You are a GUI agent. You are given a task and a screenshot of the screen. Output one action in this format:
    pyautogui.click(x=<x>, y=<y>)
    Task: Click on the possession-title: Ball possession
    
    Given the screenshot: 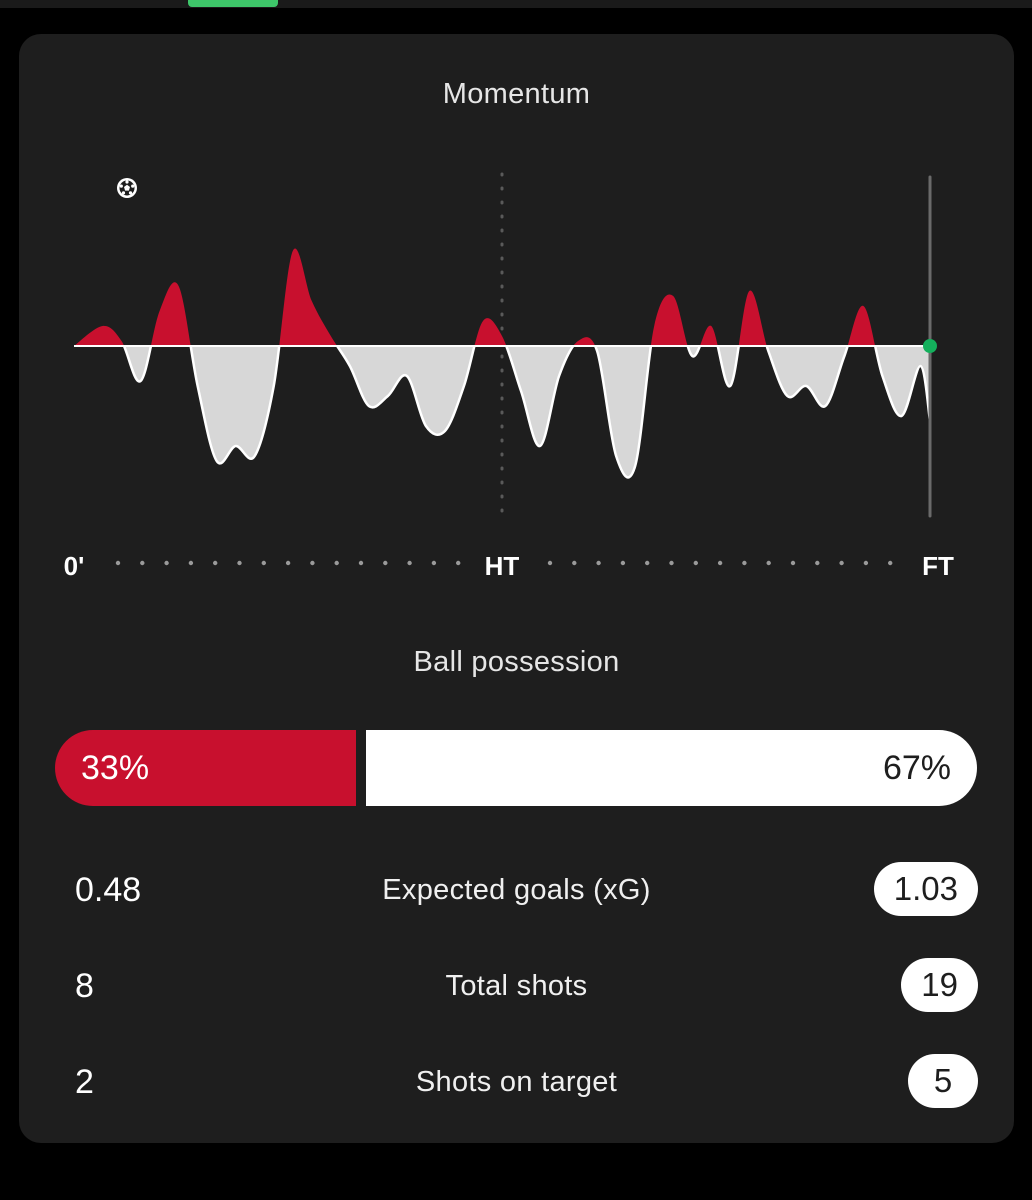 What is the action you would take?
    pyautogui.click(x=516, y=662)
    